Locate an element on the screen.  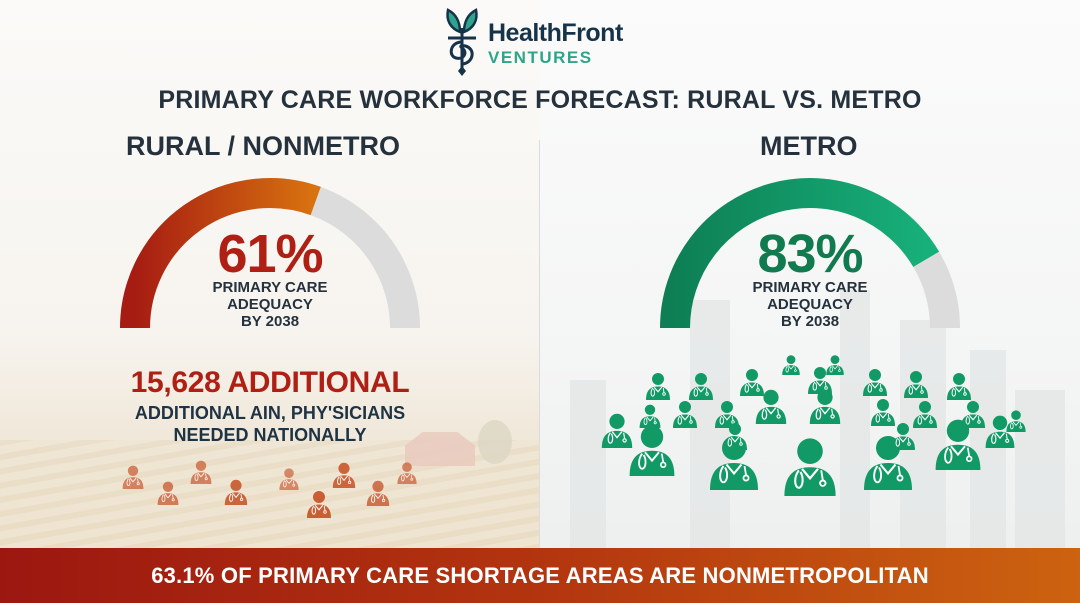
metro-gauge-arc is located at coordinates (810, 253).